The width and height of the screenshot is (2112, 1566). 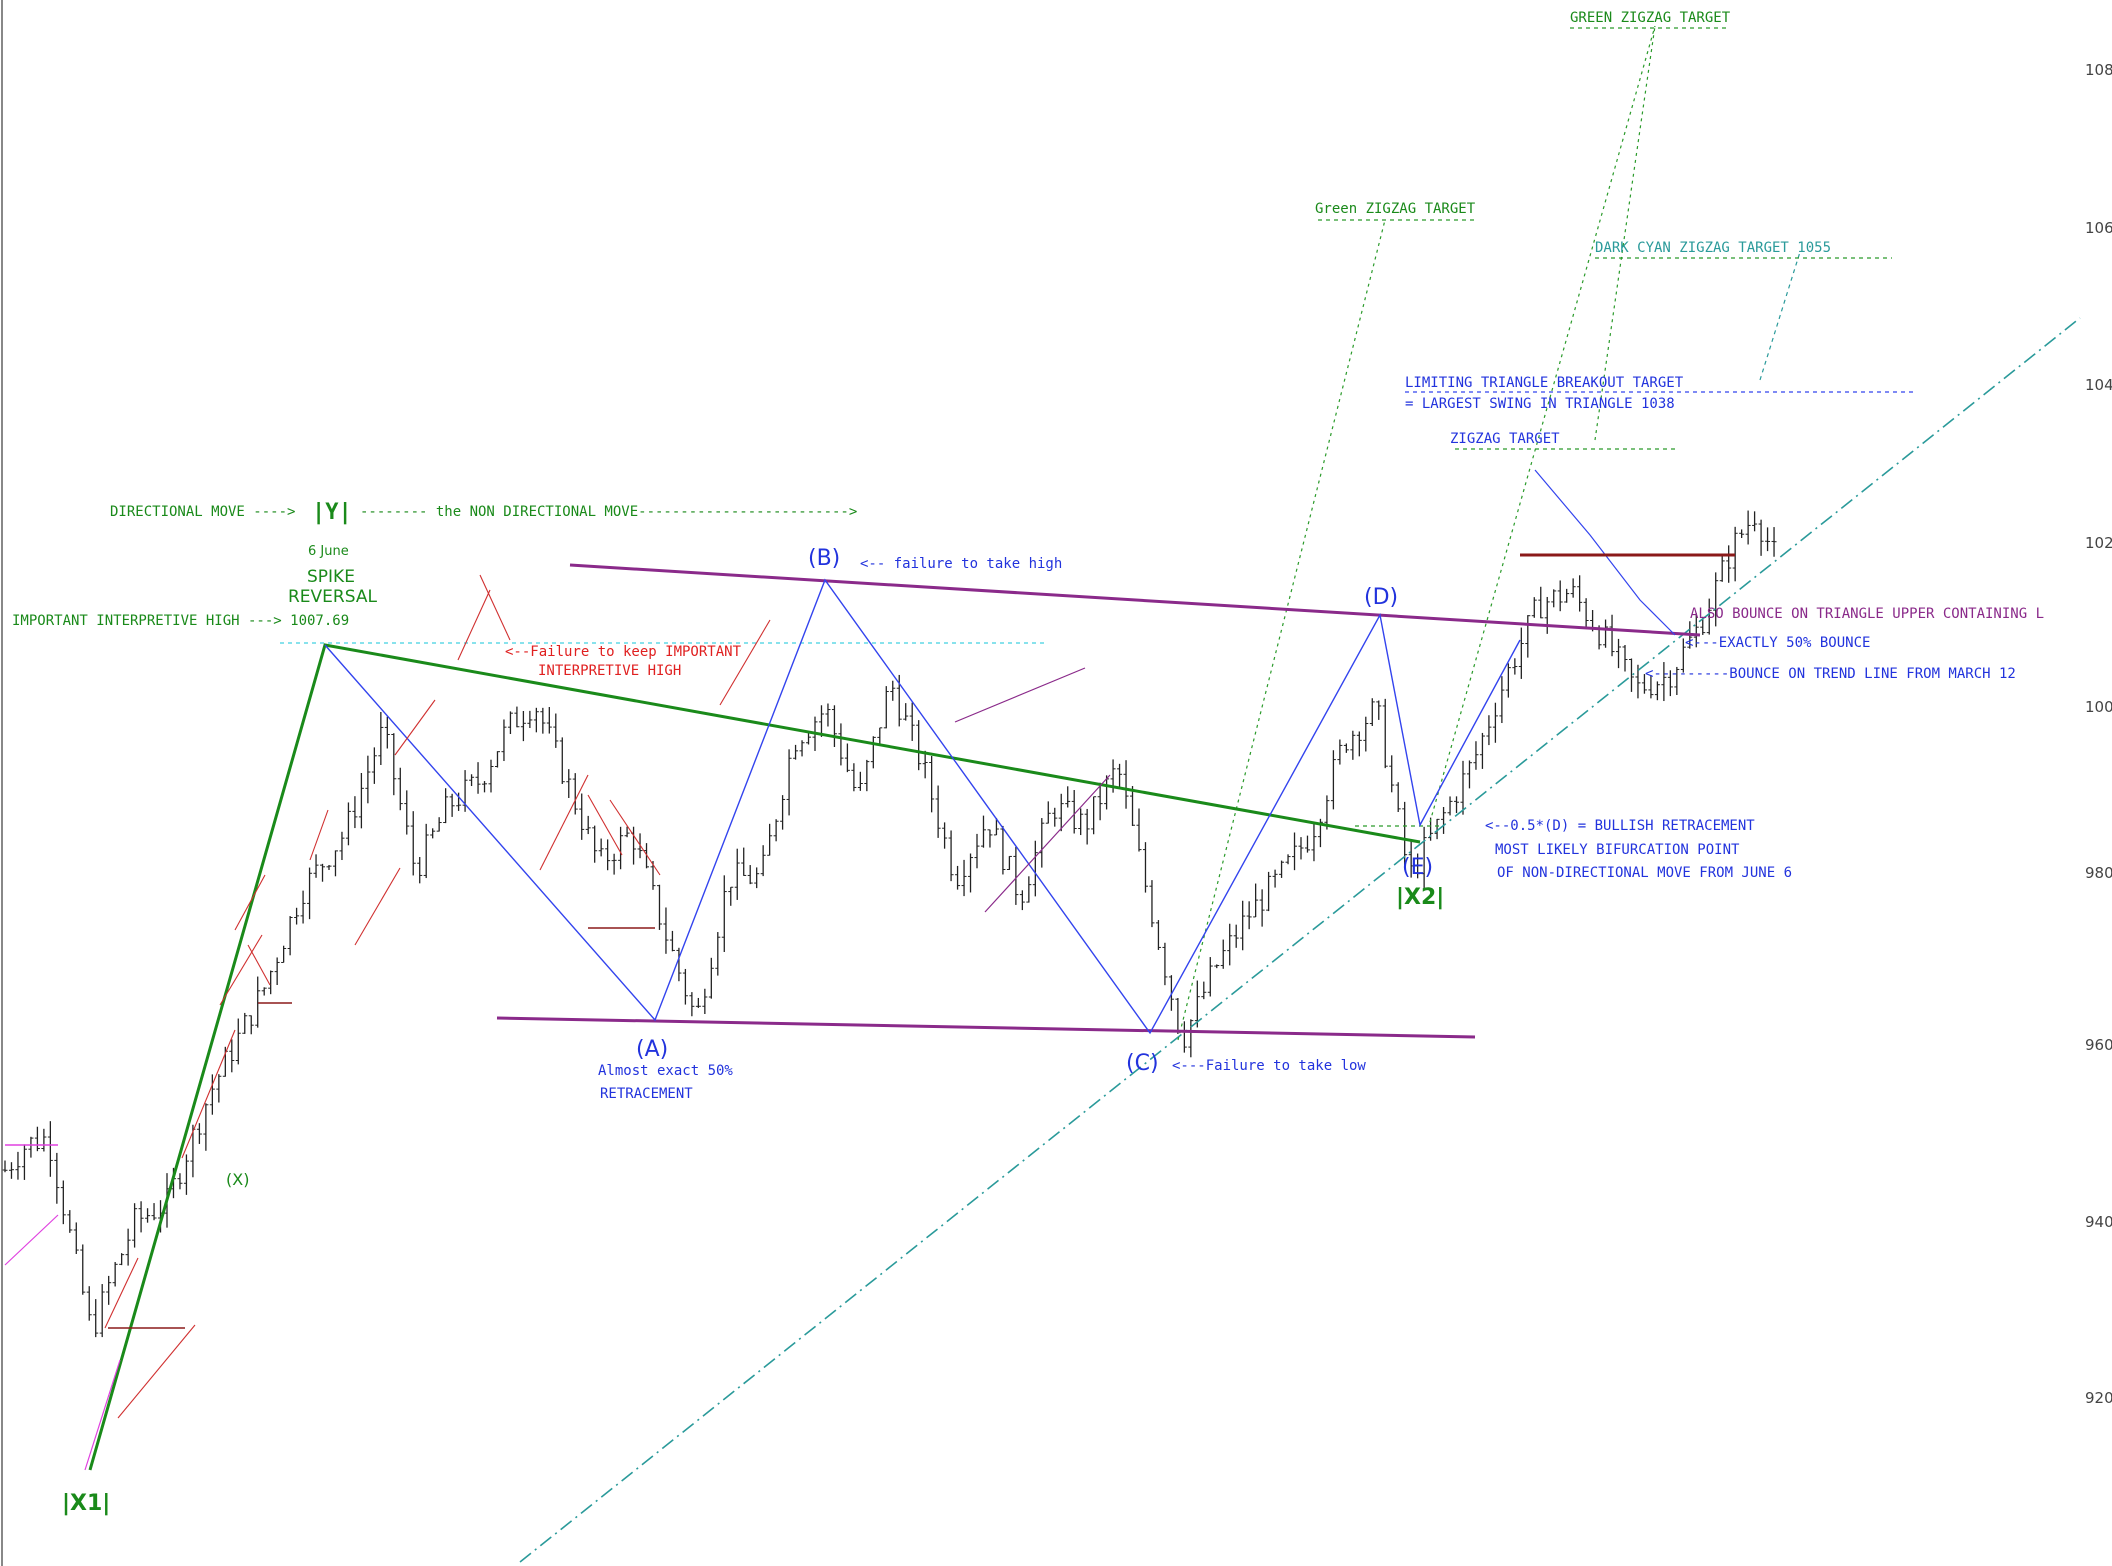 What do you see at coordinates (237, 1179) in the screenshot?
I see `x-wave-label: (X)` at bounding box center [237, 1179].